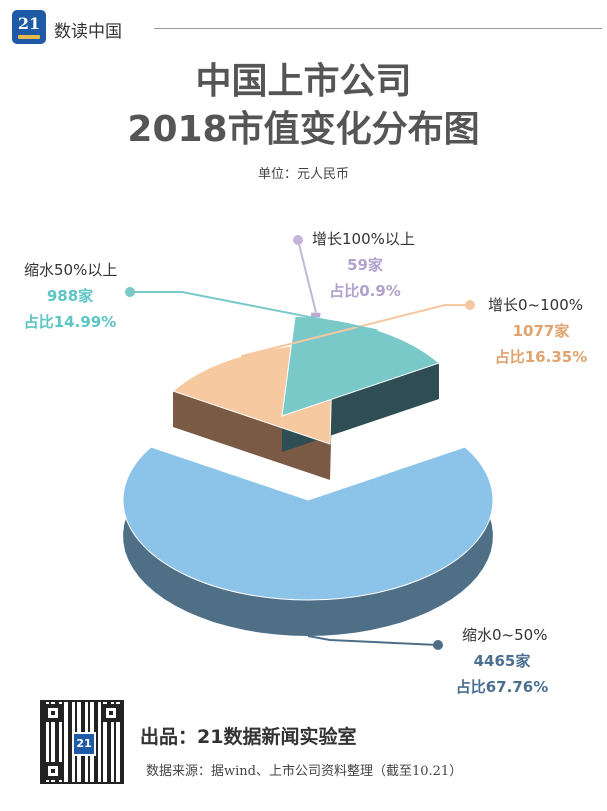  What do you see at coordinates (541, 331) in the screenshot?
I see `slice-count-2: 1077家` at bounding box center [541, 331].